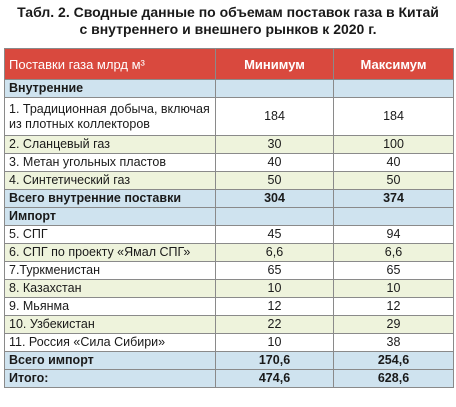 The width and height of the screenshot is (456, 407). What do you see at coordinates (274, 360) in the screenshot?
I see `row-min: 170,6` at bounding box center [274, 360].